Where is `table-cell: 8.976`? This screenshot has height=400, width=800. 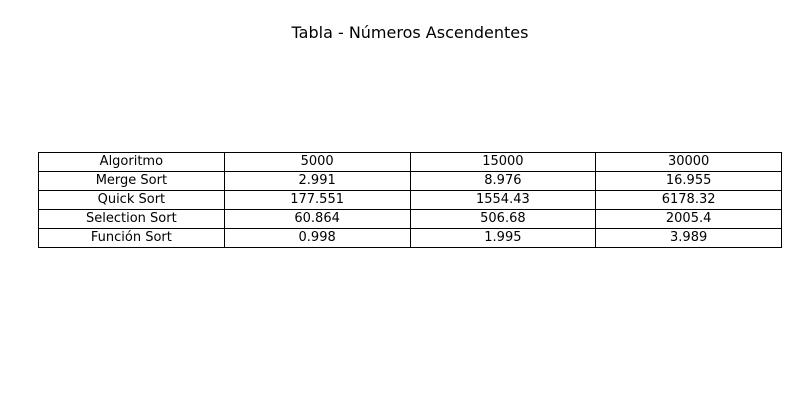 table-cell: 8.976 is located at coordinates (503, 181).